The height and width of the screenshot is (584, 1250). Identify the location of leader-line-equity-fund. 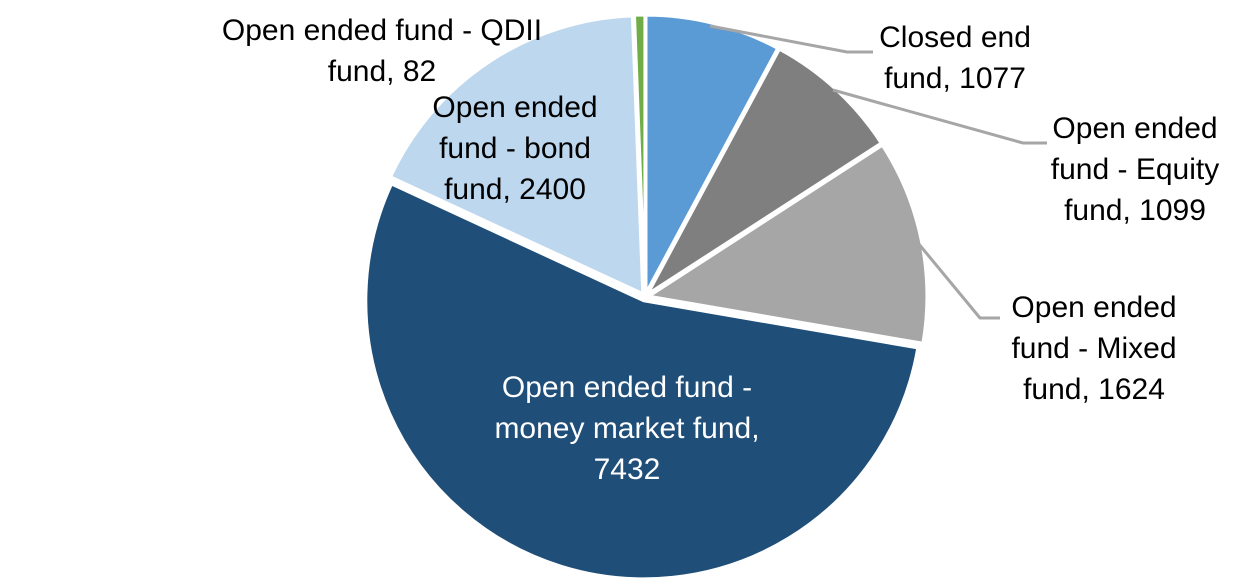
(939, 116).